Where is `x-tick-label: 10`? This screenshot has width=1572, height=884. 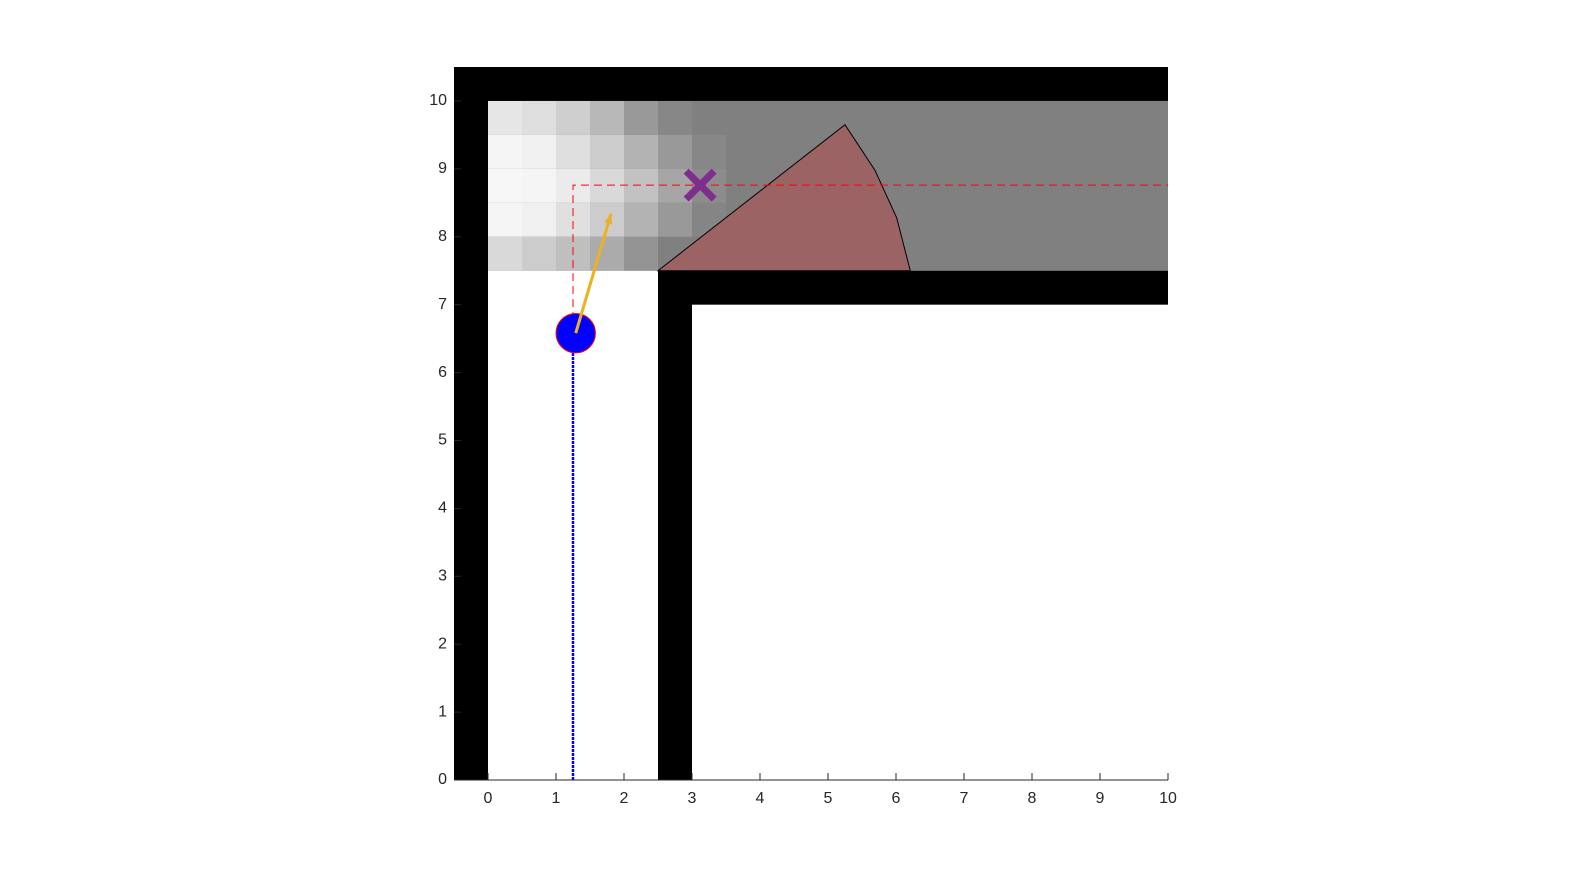
x-tick-label: 10 is located at coordinates (1168, 798).